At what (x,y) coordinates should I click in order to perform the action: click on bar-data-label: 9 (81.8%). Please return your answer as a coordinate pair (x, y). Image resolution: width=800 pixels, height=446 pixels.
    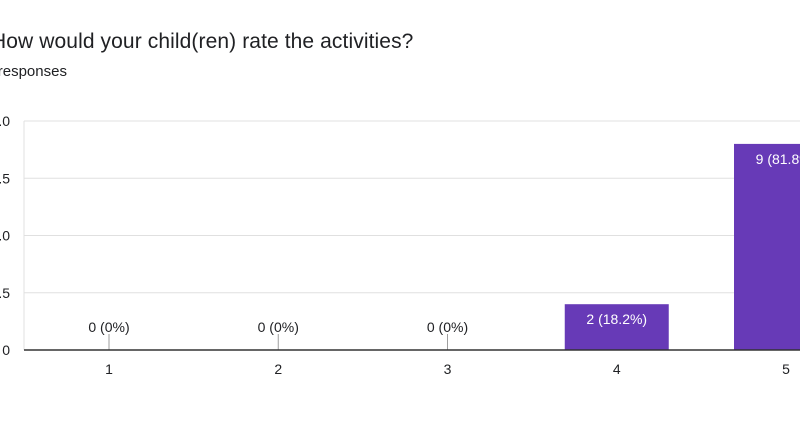
    Looking at the image, I should click on (778, 159).